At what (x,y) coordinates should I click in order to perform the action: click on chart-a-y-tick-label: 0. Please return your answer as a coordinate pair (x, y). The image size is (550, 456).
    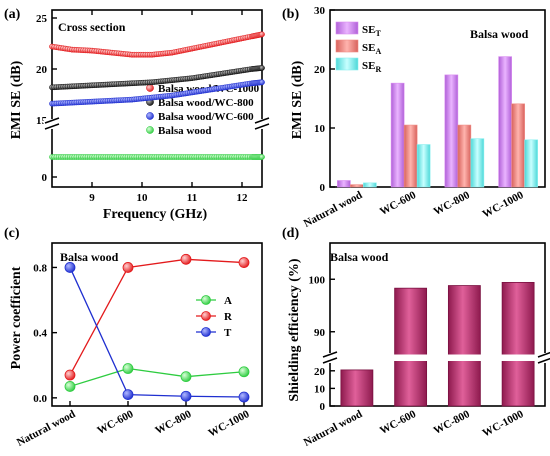
    Looking at the image, I should click on (45, 178).